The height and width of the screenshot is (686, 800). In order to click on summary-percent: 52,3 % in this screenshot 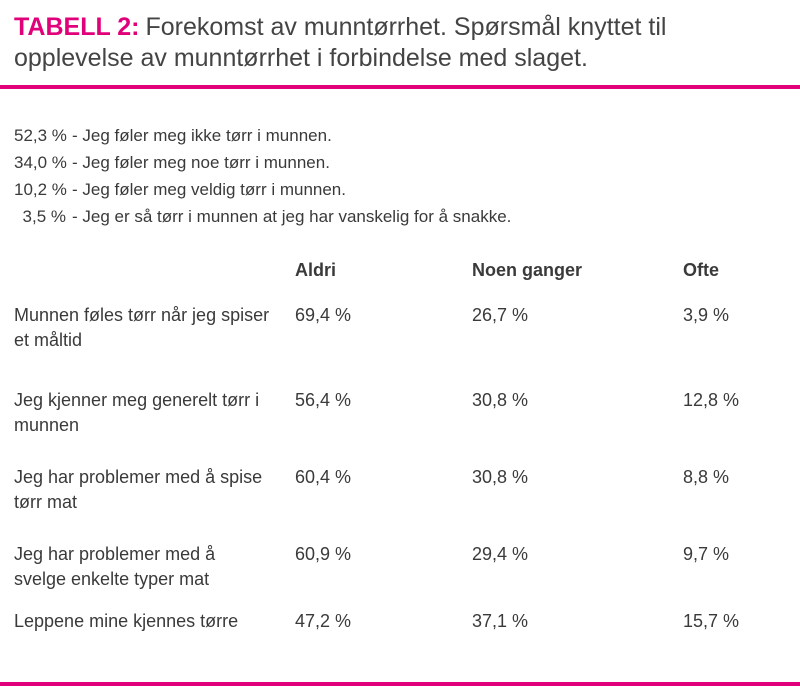, I will do `click(40, 135)`.